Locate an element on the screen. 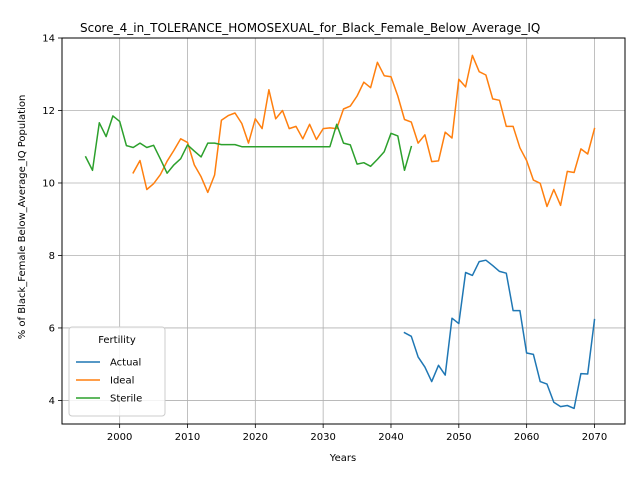 Image resolution: width=640 pixels, height=480 pixels. x-axis-title: Years is located at coordinates (342, 458).